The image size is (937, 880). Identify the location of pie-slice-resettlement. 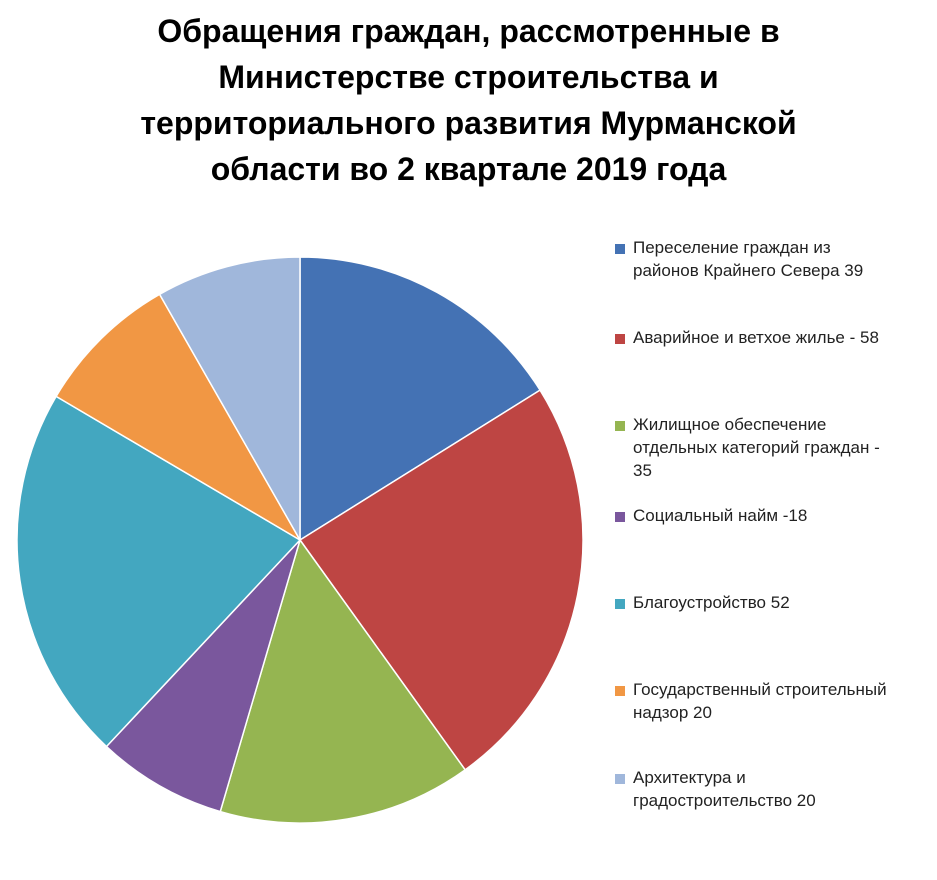
(420, 399).